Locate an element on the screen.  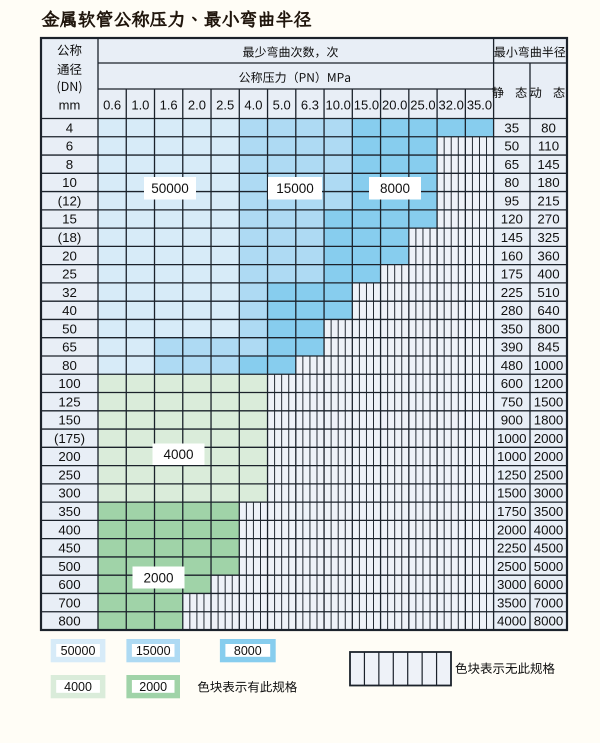
svg-text: 845 is located at coordinates (548, 347).